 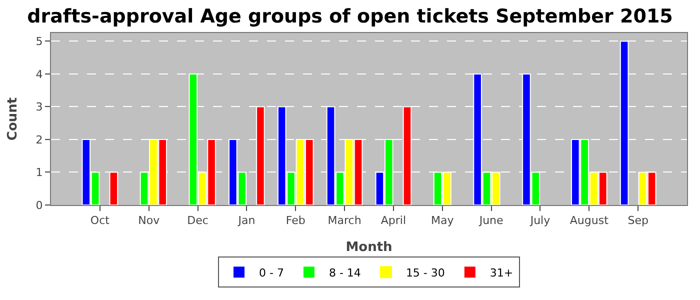 What do you see at coordinates (197, 221) in the screenshot?
I see `x-tick-label: Dec` at bounding box center [197, 221].